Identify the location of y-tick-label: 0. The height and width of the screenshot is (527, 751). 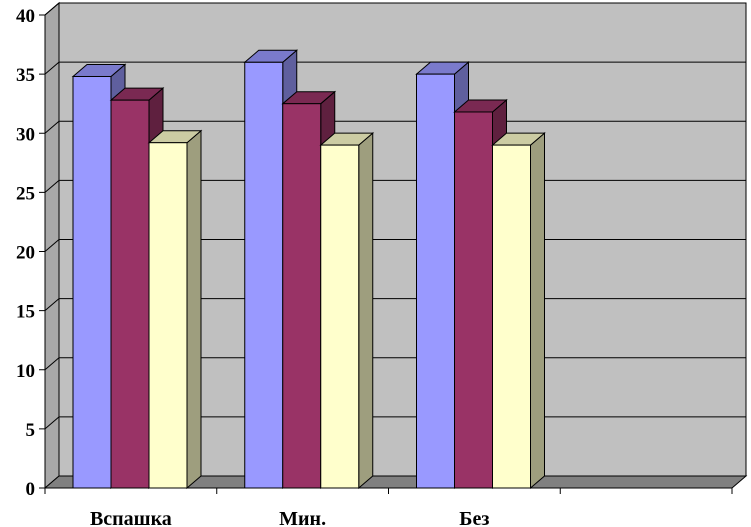
(31, 489).